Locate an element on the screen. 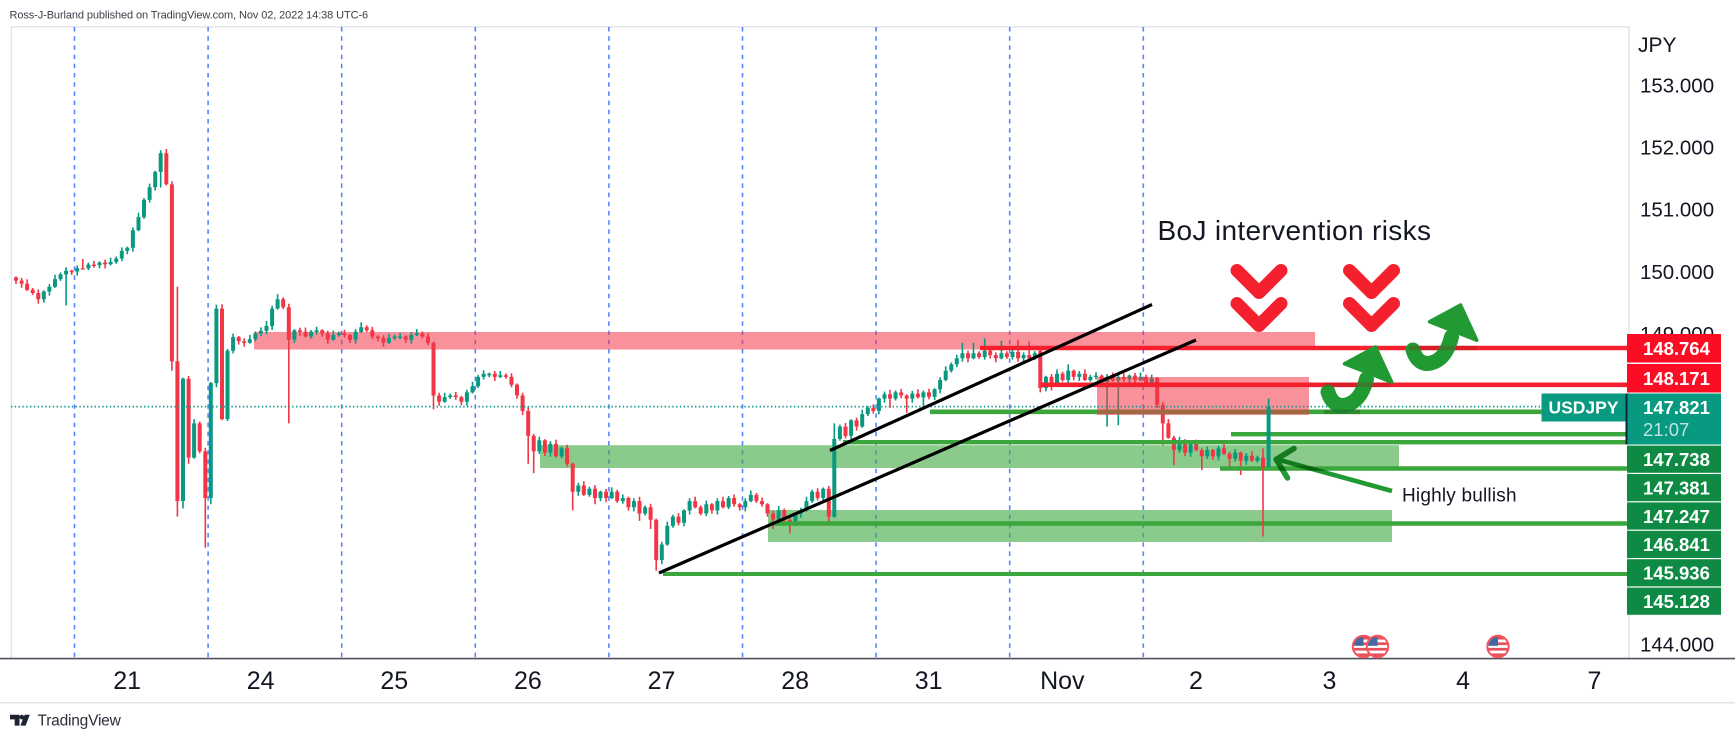  svg-text: 146.841 is located at coordinates (1676, 544).